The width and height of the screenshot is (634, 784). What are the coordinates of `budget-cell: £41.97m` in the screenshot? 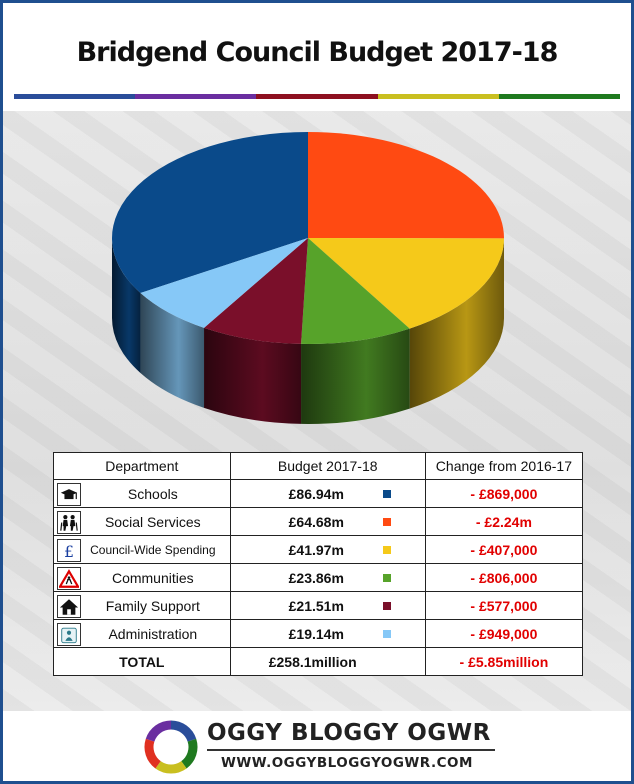 It's located at (327, 549).